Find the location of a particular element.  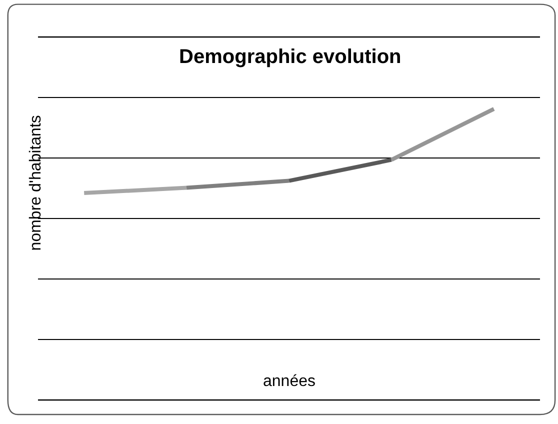

x-axis-title: années is located at coordinates (289, 381).